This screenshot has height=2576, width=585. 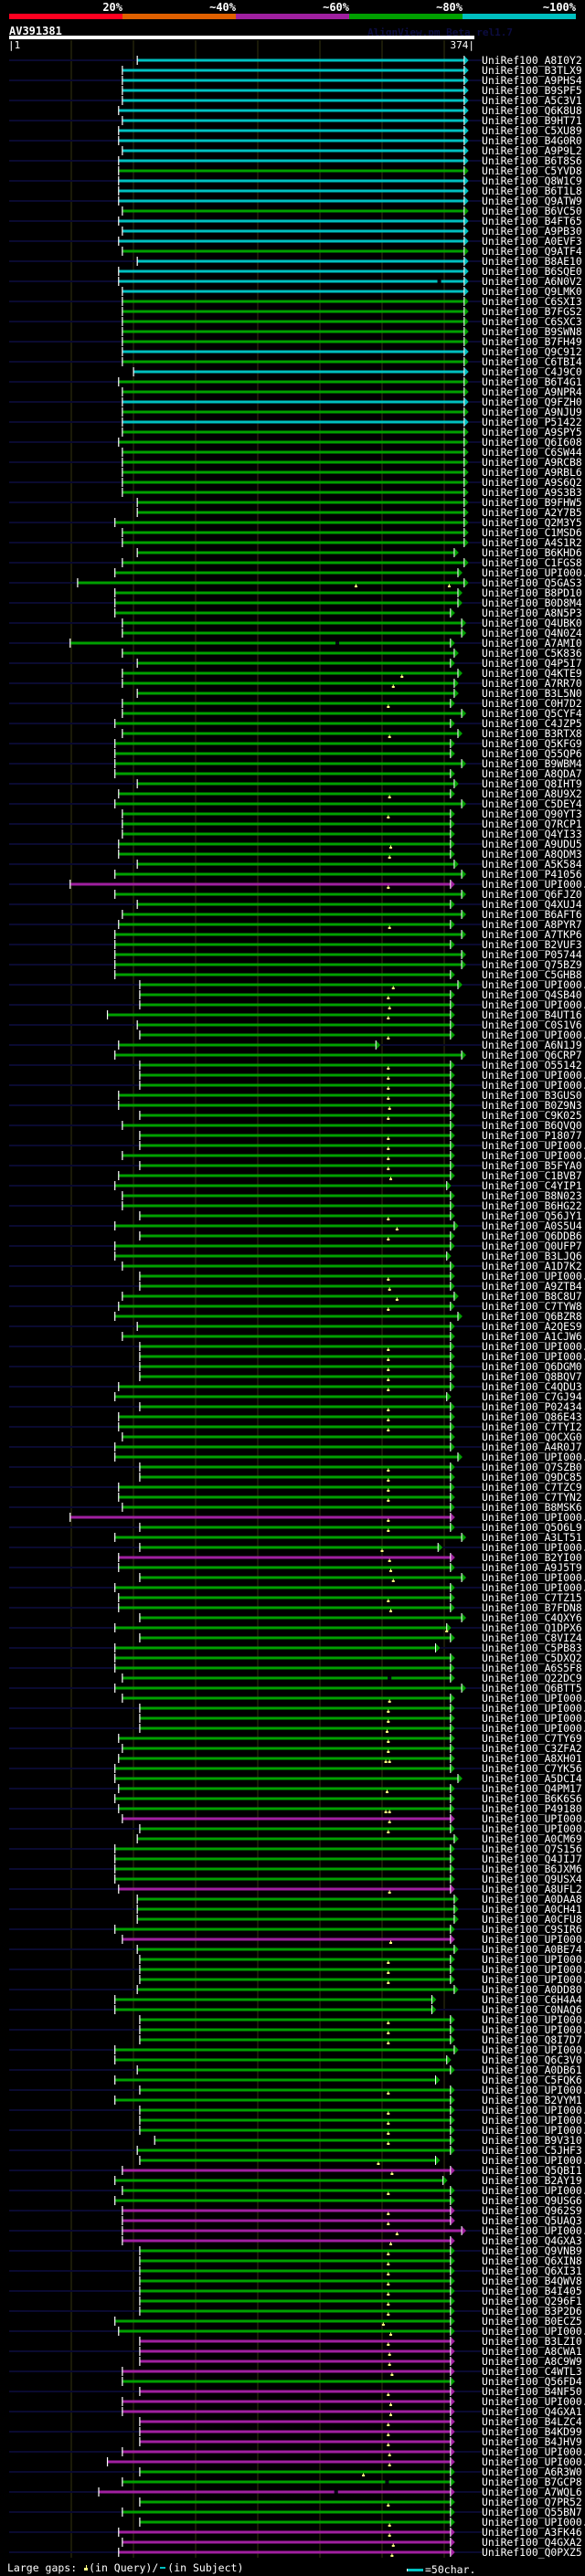 What do you see at coordinates (532, 1045) in the screenshot?
I see `hit-label: UniRef100_A6N1J9` at bounding box center [532, 1045].